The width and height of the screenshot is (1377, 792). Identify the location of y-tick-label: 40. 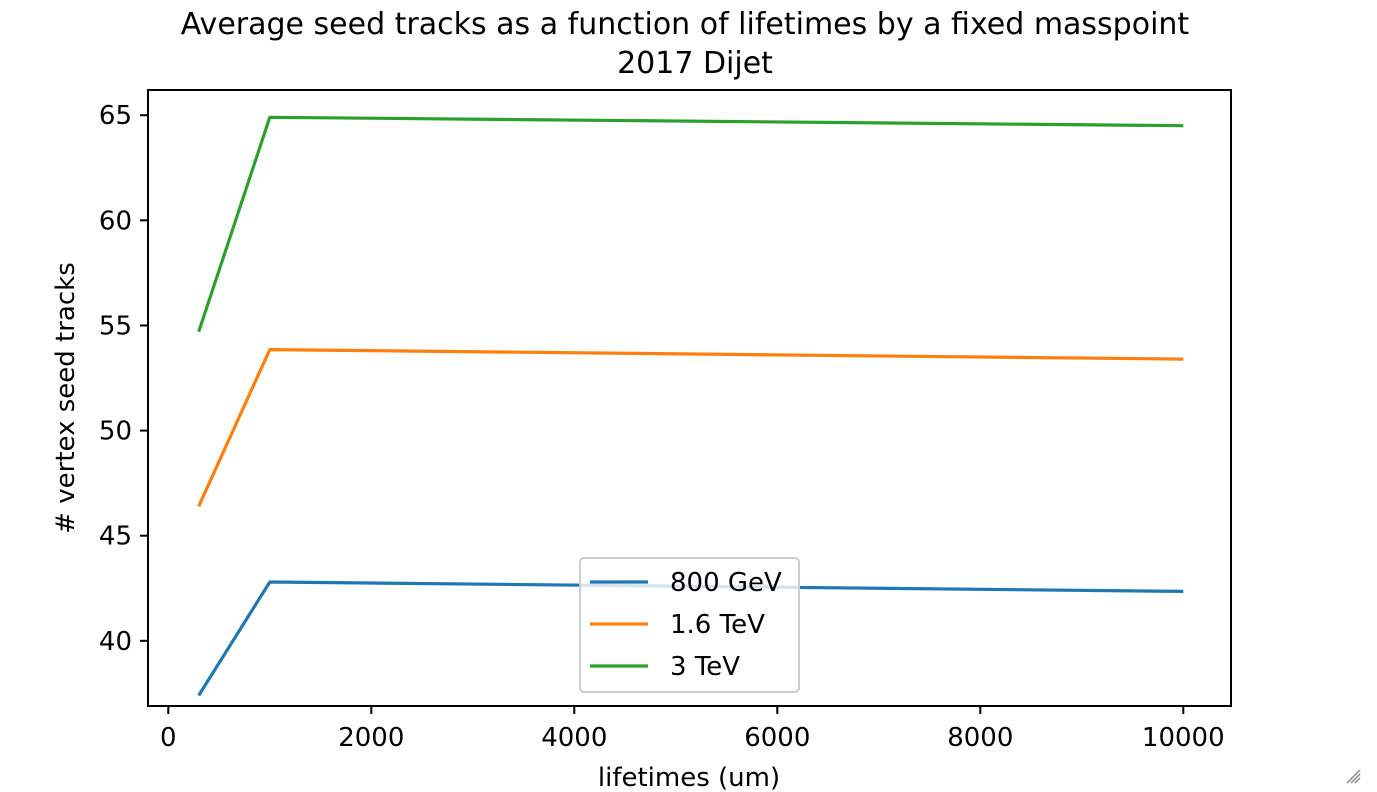
(115, 642).